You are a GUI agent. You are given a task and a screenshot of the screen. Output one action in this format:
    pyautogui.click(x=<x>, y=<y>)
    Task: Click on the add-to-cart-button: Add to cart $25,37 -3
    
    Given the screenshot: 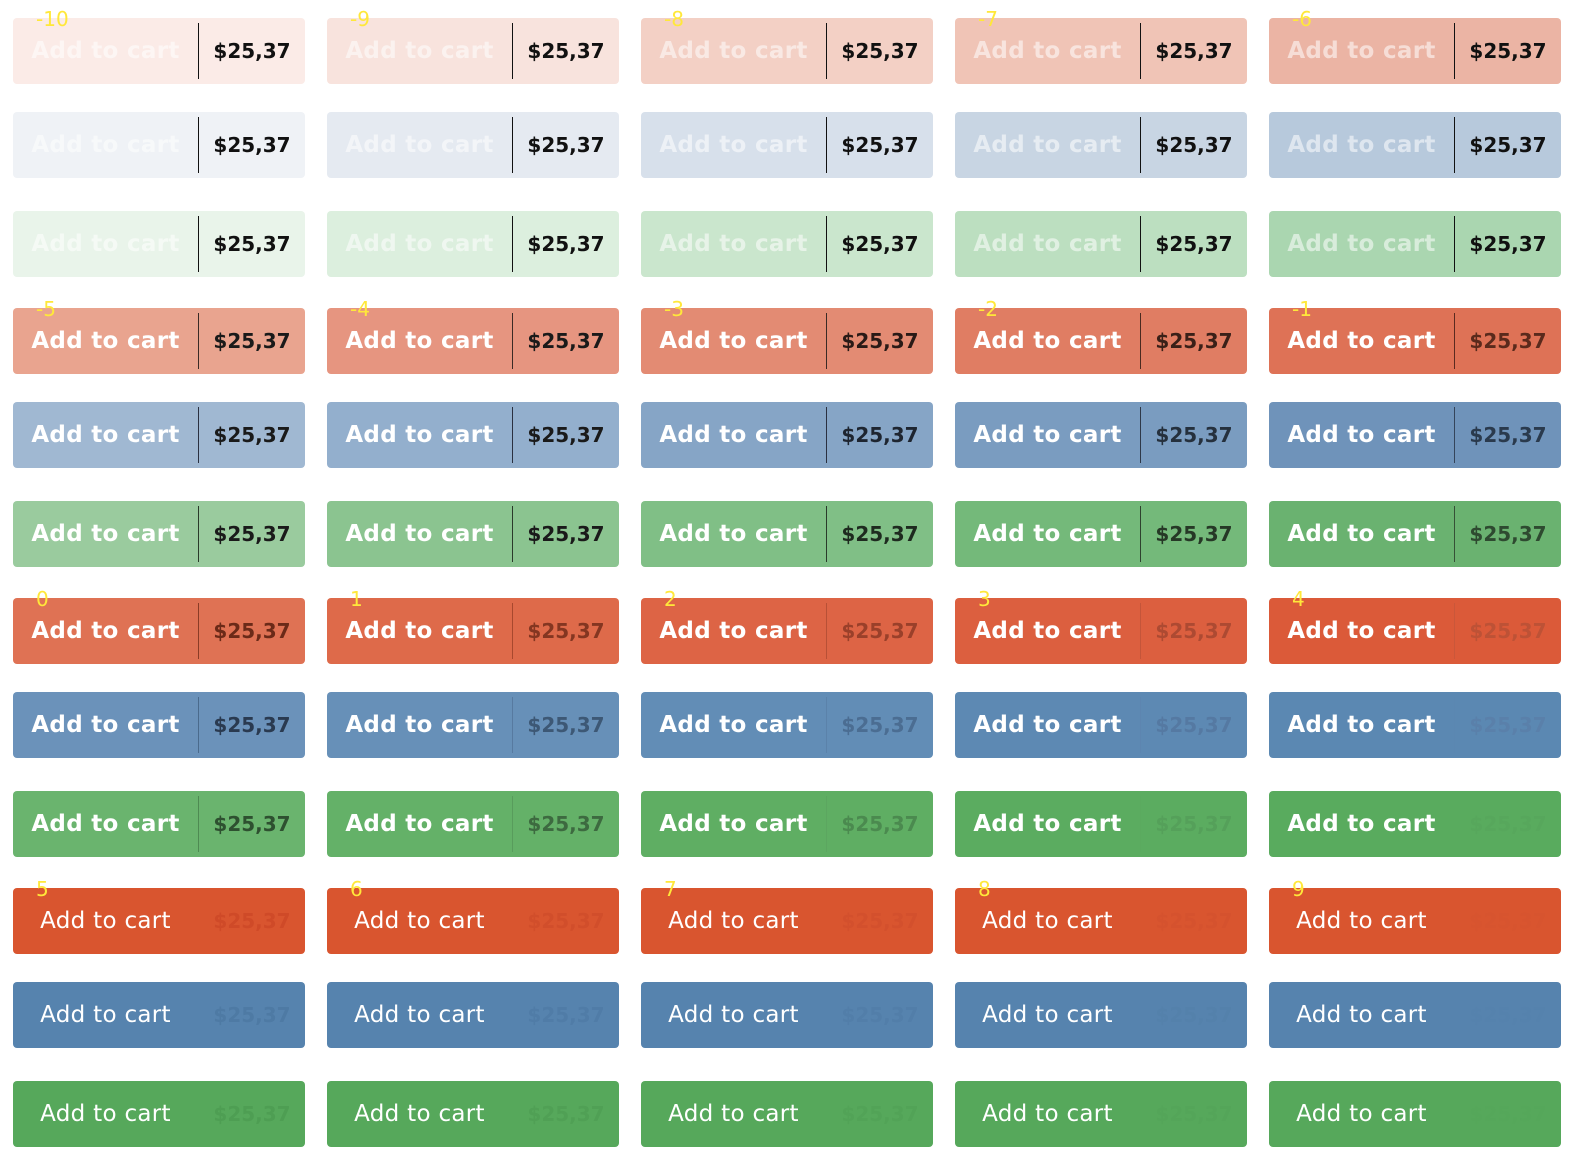 What is the action you would take?
    pyautogui.click(x=787, y=336)
    